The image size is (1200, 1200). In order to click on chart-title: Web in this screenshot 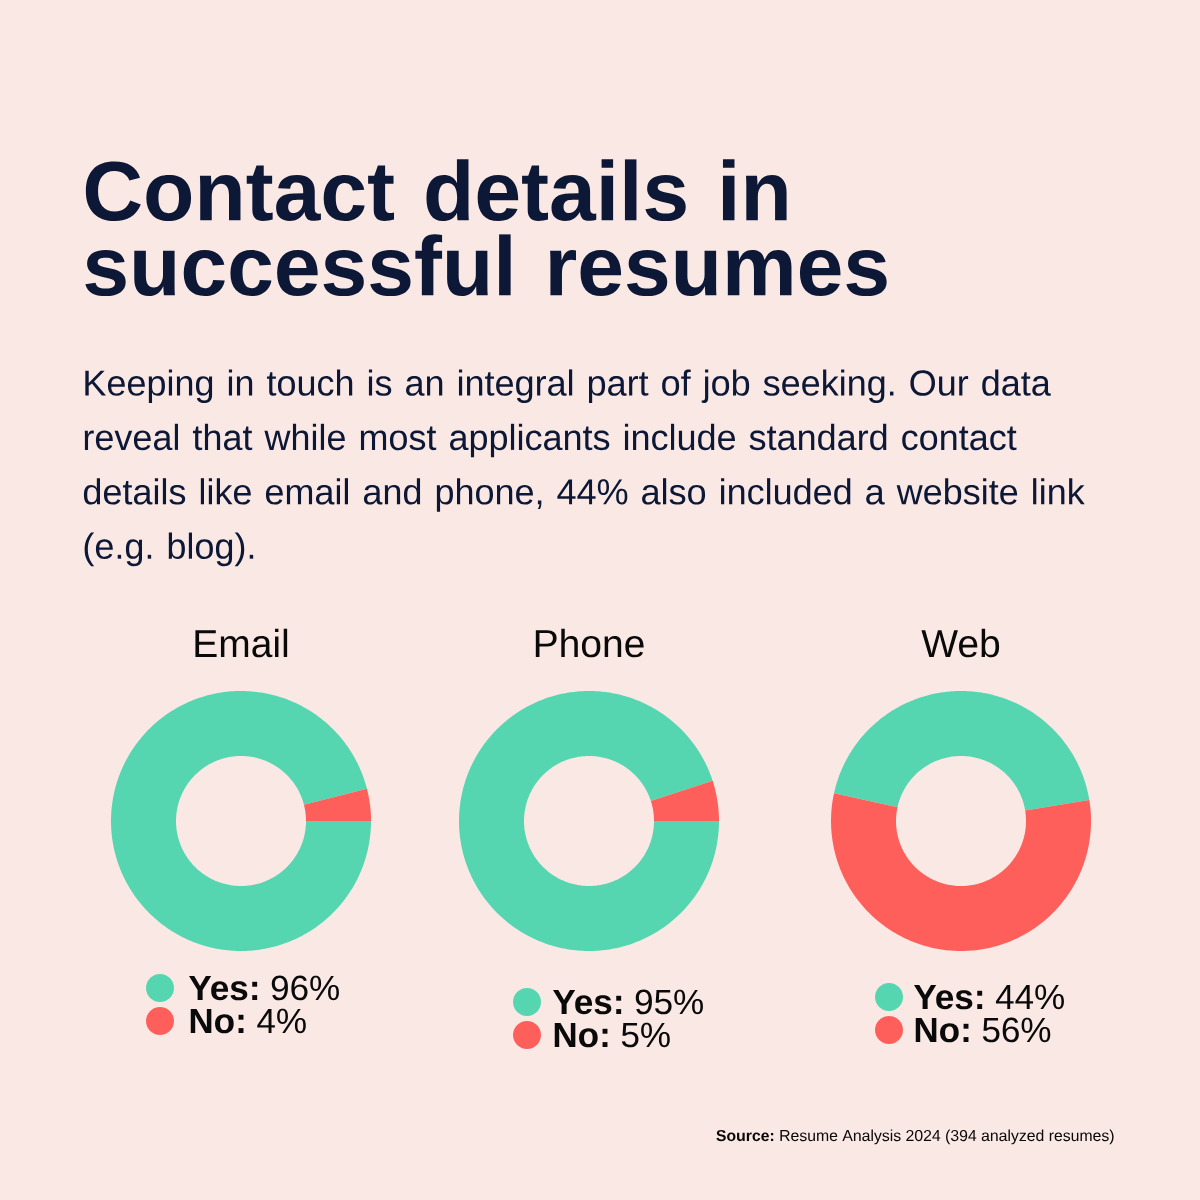, I will do `click(960, 643)`.